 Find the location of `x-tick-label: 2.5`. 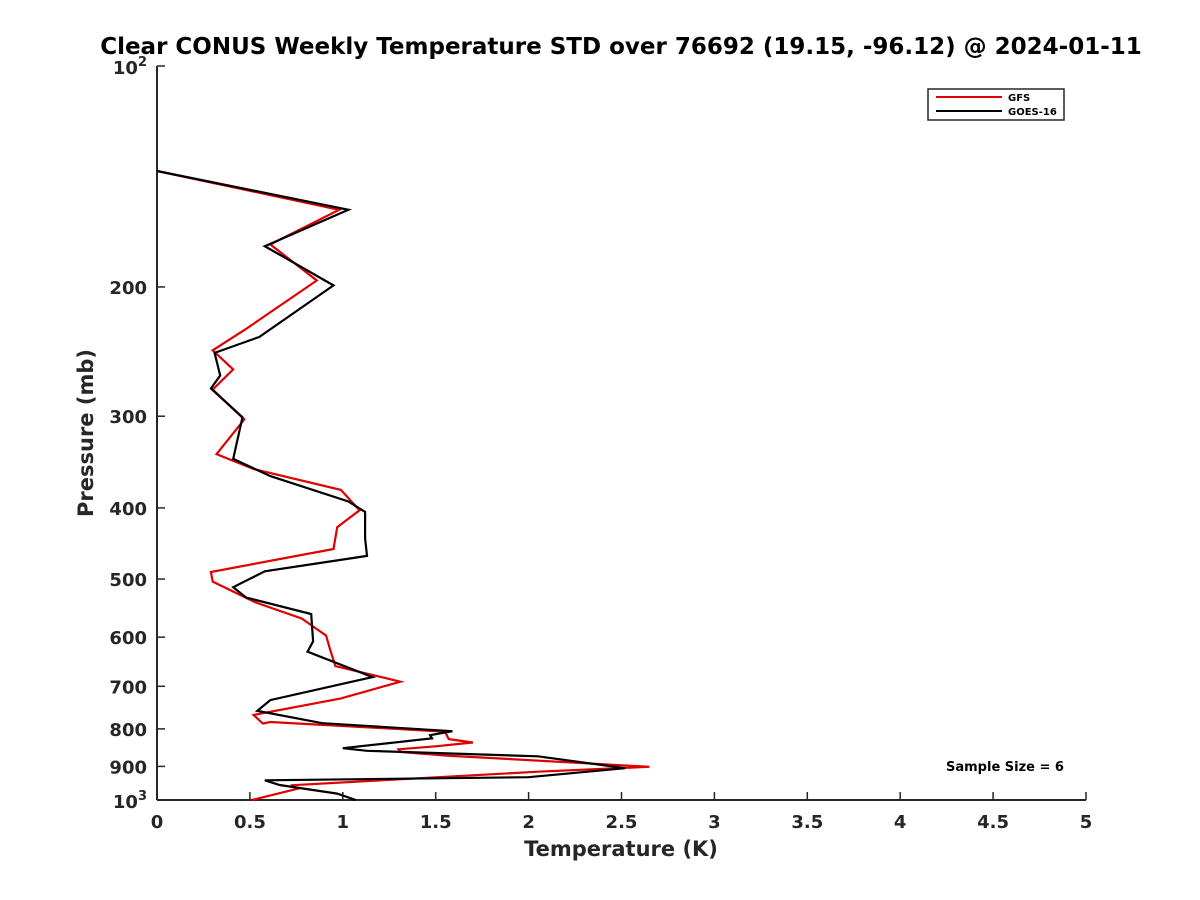

x-tick-label: 2.5 is located at coordinates (622, 822).